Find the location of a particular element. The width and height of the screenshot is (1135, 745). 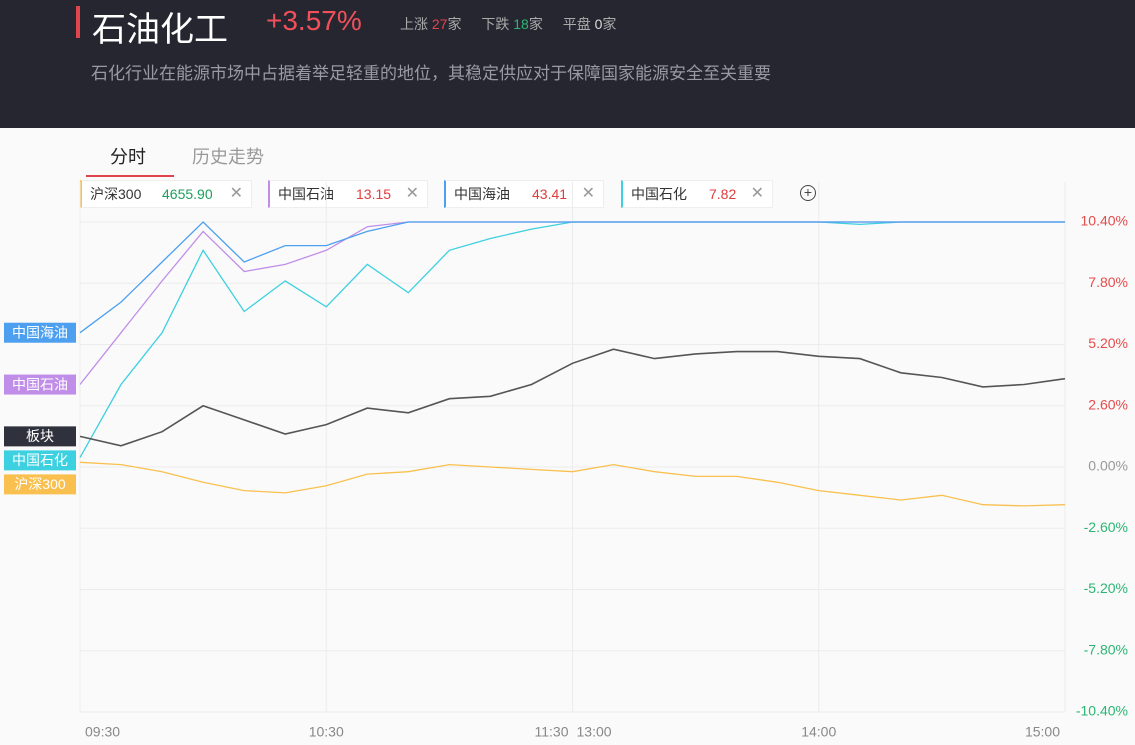

watch-chip: 中国石油 13.15 ✕ is located at coordinates (348, 194).